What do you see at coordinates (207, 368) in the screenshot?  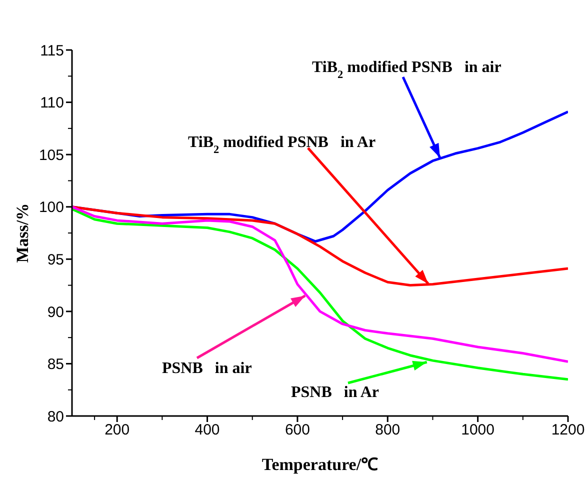 I see `annotation: PSNB in air` at bounding box center [207, 368].